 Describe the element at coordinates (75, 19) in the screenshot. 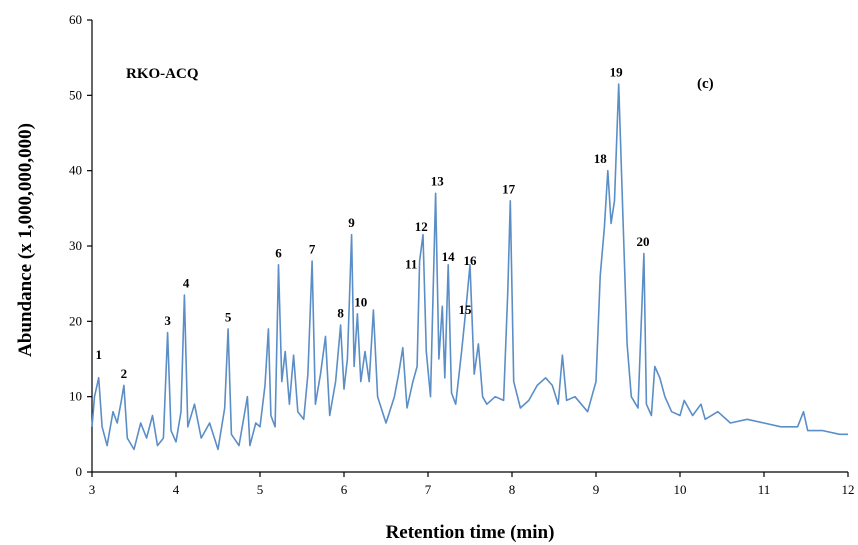

I see `y-tick-label: 60` at that location.